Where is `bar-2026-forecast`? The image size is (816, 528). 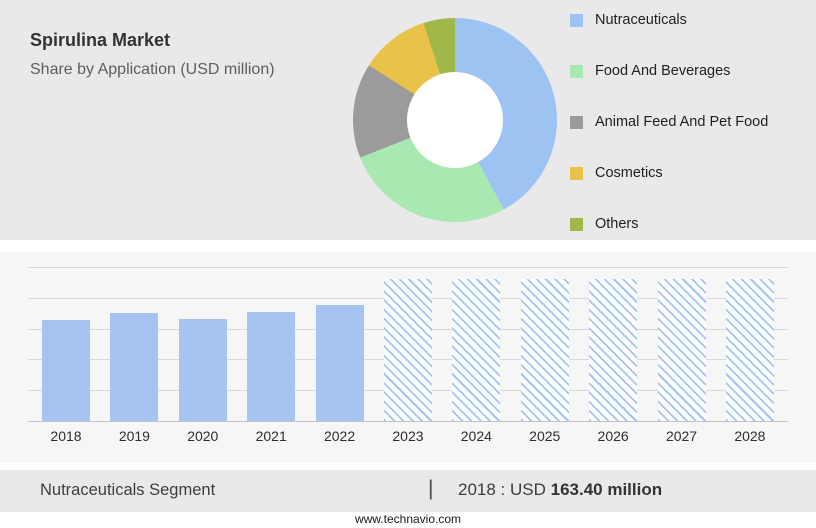 bar-2026-forecast is located at coordinates (613, 350).